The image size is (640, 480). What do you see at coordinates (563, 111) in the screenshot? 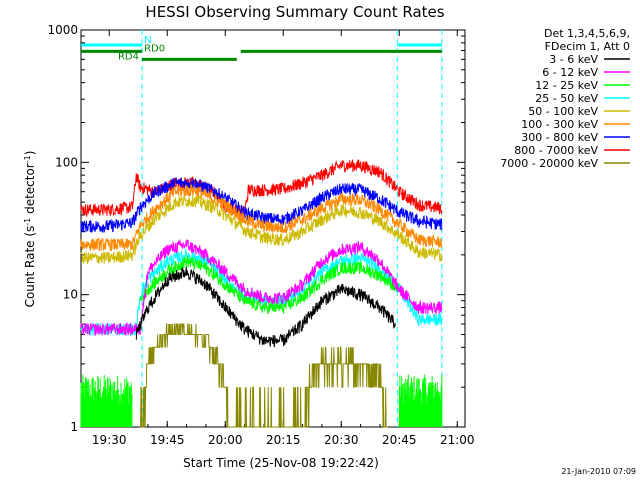
I see `legend-label: 50 - 100 keV` at bounding box center [563, 111].